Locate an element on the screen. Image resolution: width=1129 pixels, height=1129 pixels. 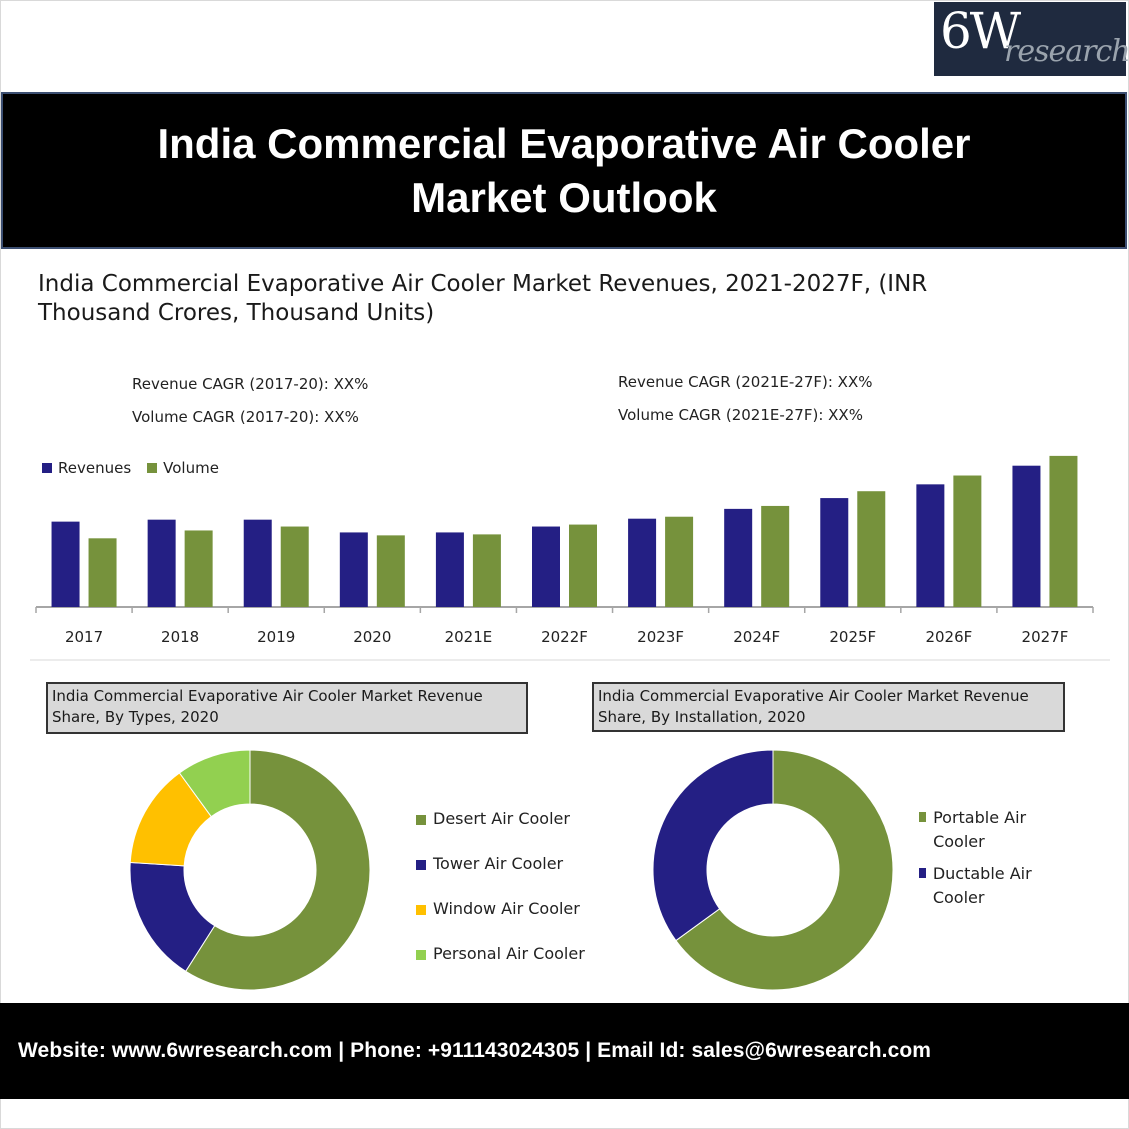
volume-swatch-icon is located at coordinates (152, 468).